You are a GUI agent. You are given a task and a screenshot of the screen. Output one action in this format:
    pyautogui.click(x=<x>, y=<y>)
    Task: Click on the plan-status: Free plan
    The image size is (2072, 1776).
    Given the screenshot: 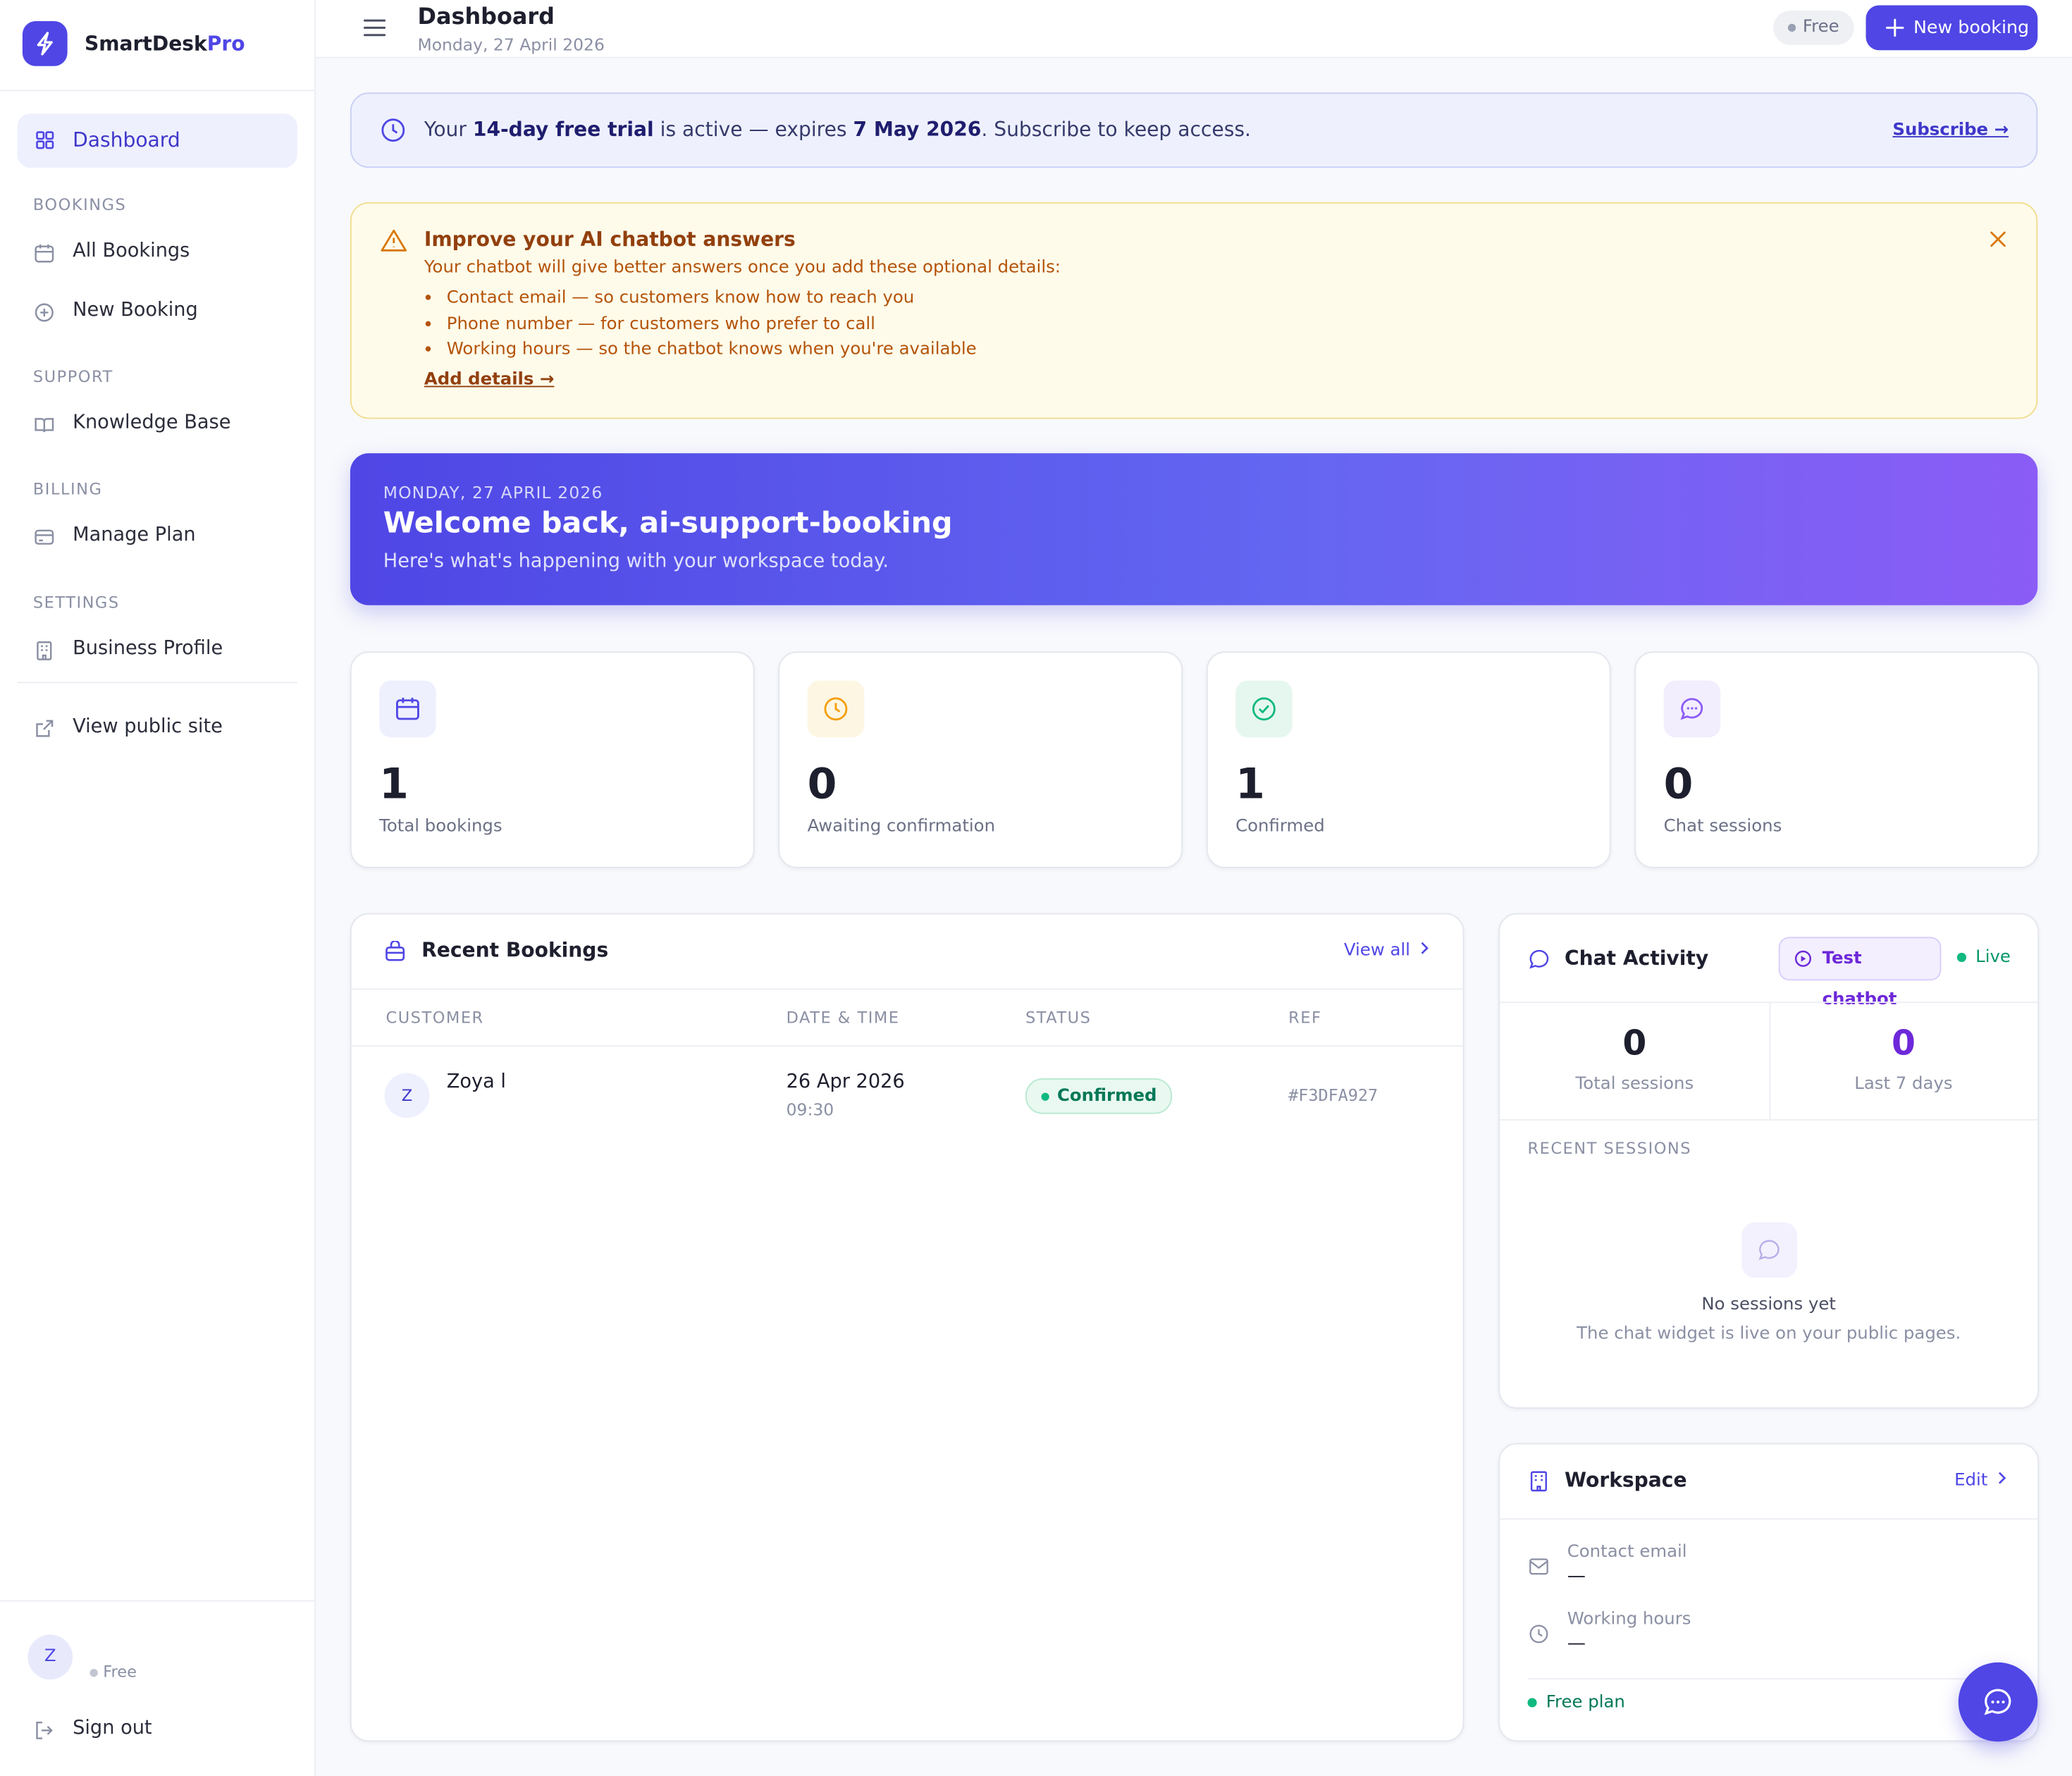 What is the action you would take?
    pyautogui.click(x=1576, y=1702)
    